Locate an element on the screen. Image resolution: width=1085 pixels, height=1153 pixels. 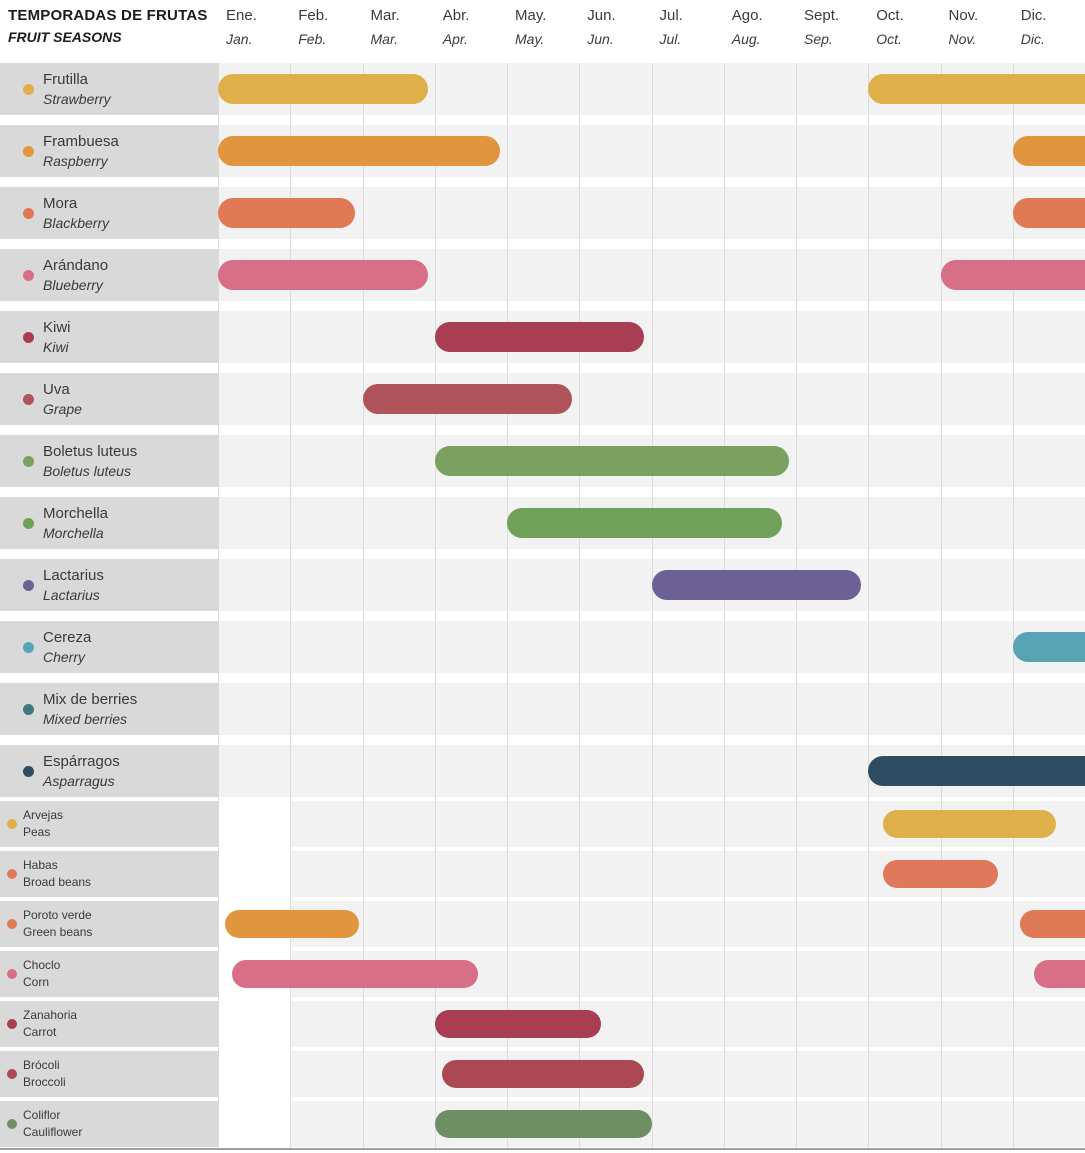
row-name-es: Zanahoria is located at coordinates (50, 1014).